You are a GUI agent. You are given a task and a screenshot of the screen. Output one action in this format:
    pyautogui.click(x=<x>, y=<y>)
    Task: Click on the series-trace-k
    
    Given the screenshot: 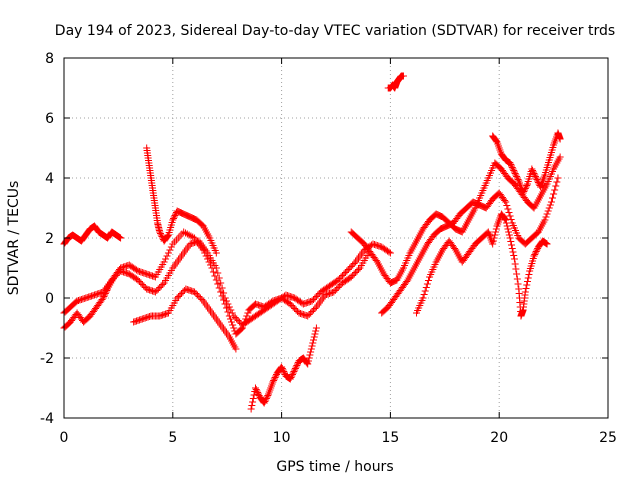 What is the action you would take?
    pyautogui.click(x=526, y=163)
    